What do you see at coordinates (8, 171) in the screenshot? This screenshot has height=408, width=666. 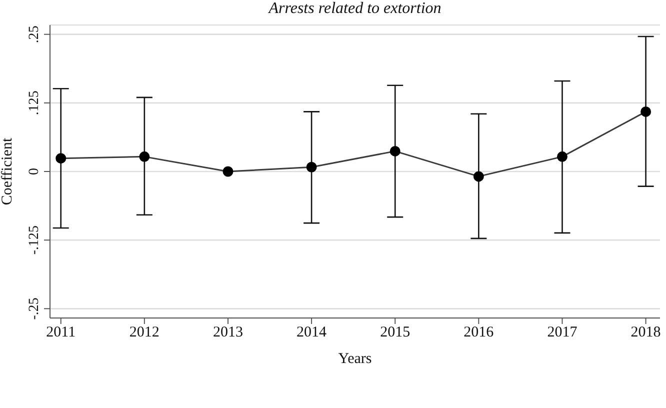 I see `y-axis-title: Coefficient` at bounding box center [8, 171].